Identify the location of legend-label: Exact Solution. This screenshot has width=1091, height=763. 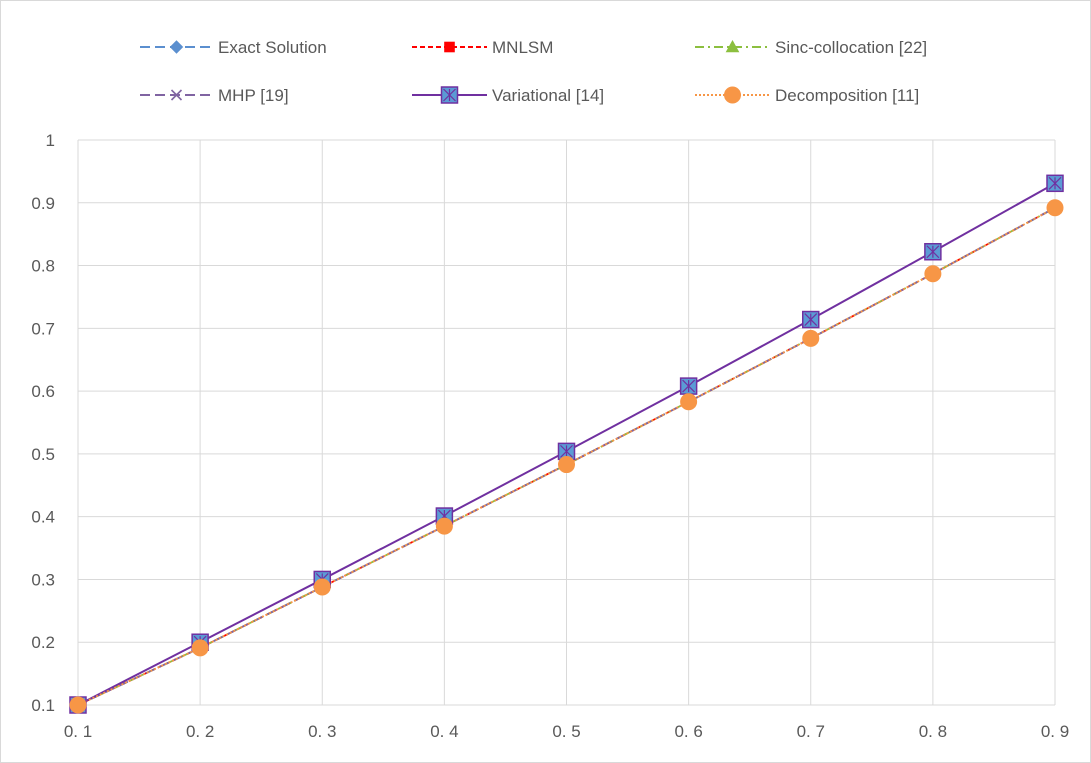
(272, 47).